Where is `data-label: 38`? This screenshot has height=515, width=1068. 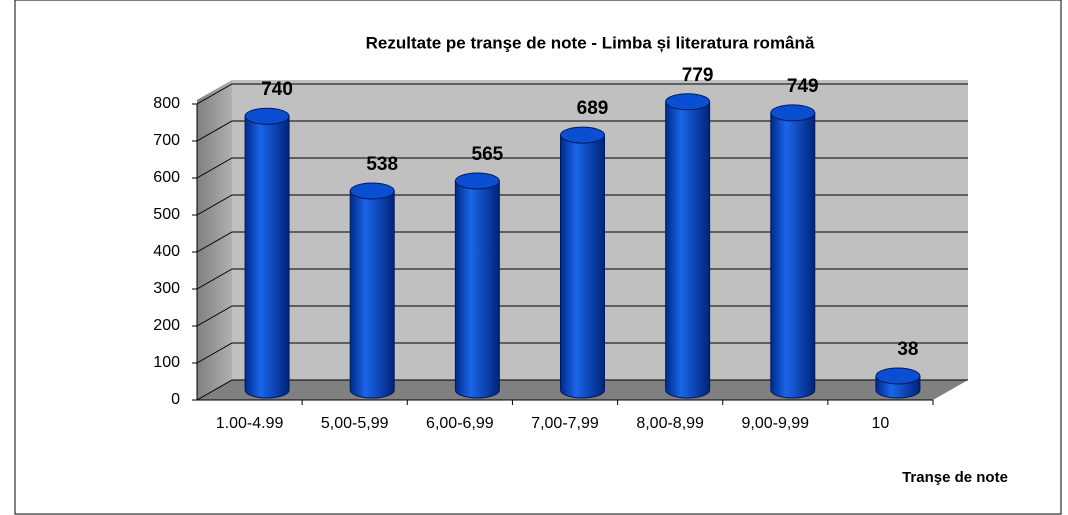
data-label: 38 is located at coordinates (907, 349).